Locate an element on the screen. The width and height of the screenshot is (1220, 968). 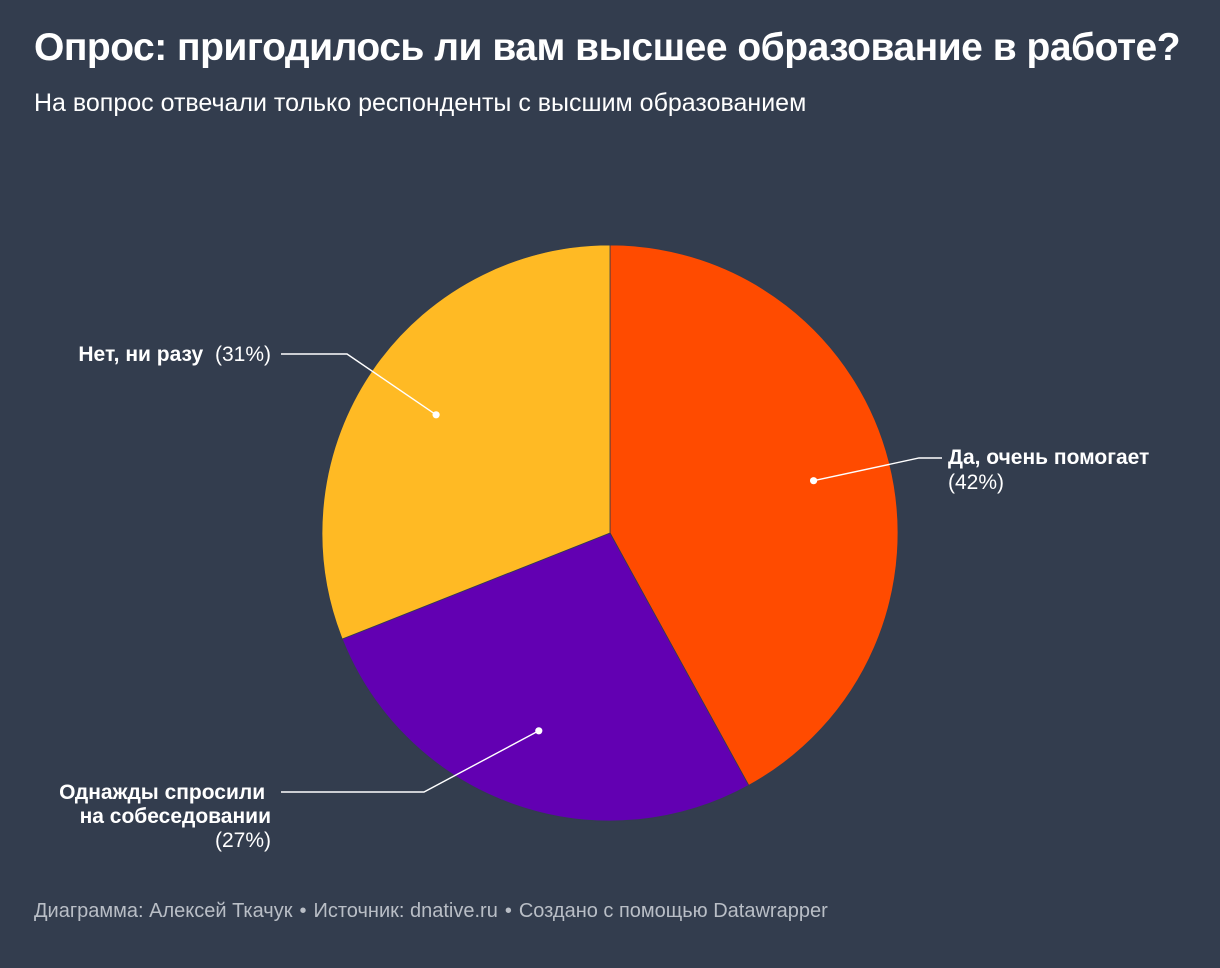
slice-name-no: Нет, ни разу is located at coordinates (140, 354).